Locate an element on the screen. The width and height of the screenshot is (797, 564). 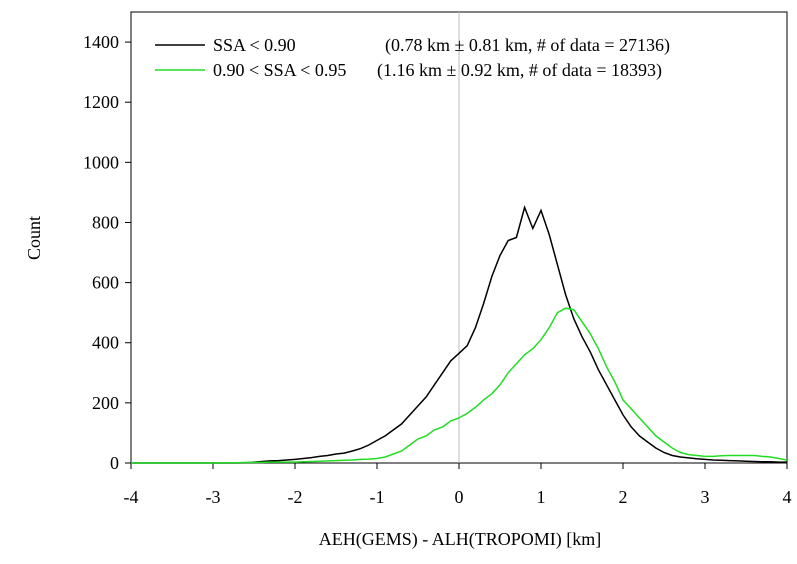
x-tick-label: 2 is located at coordinates (623, 497).